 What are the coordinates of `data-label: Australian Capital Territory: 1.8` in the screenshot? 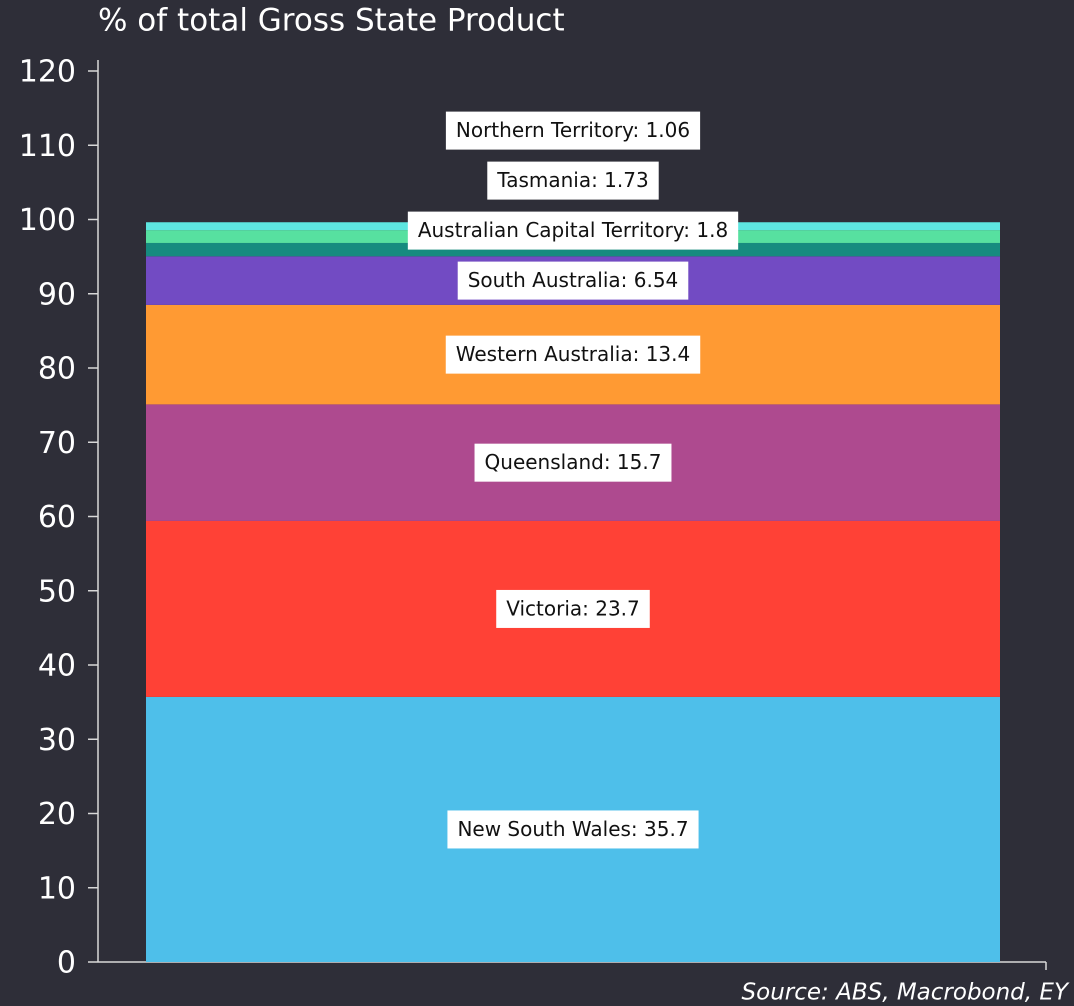 It's located at (573, 230).